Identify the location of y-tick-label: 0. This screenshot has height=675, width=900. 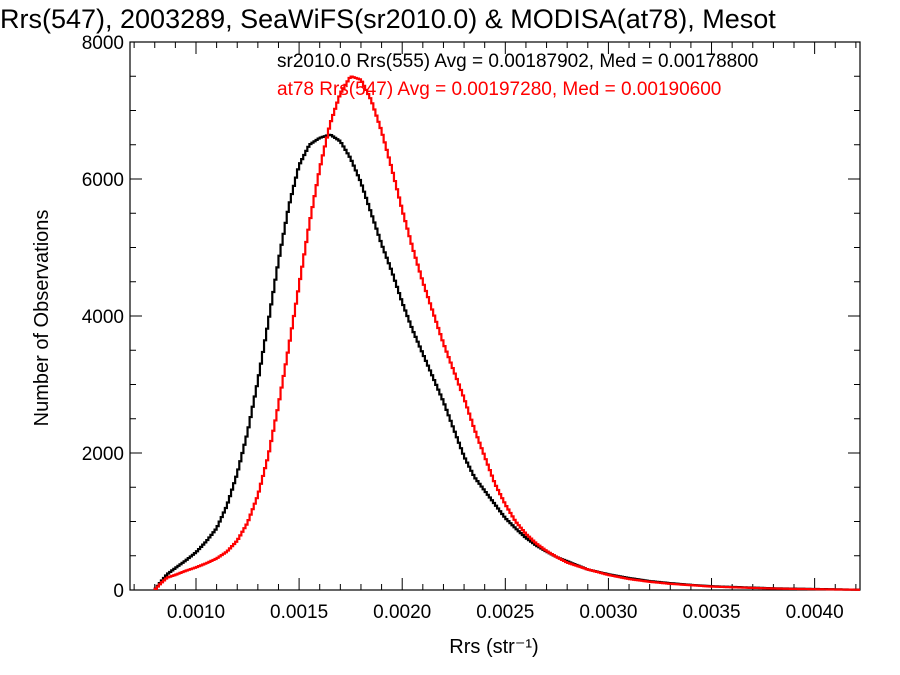
(118, 591).